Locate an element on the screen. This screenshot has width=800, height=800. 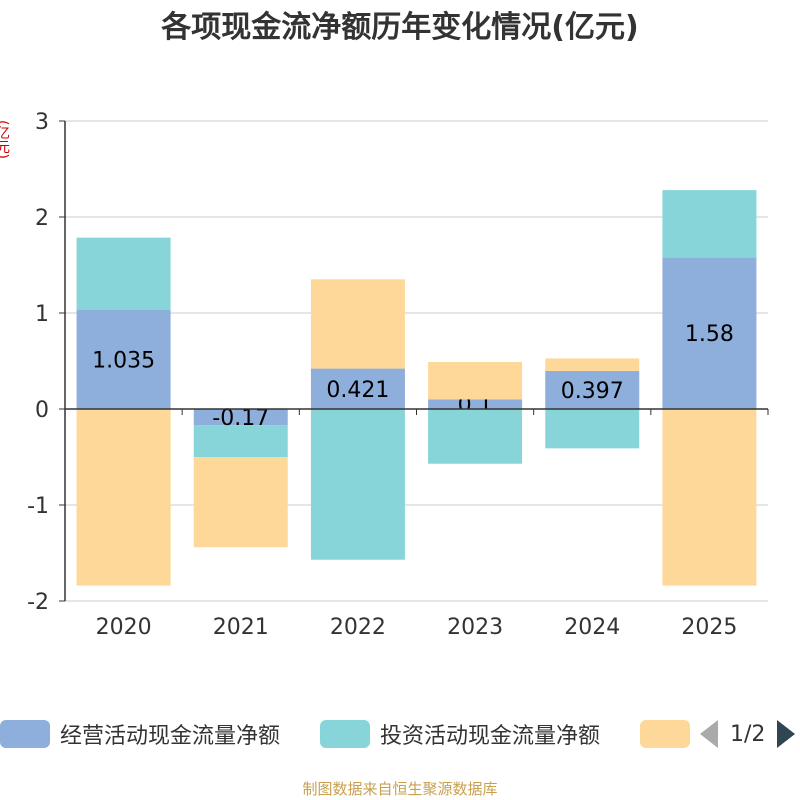
chart-title: 各项现金流净额历年变化情况(亿元) is located at coordinates (400, 27).